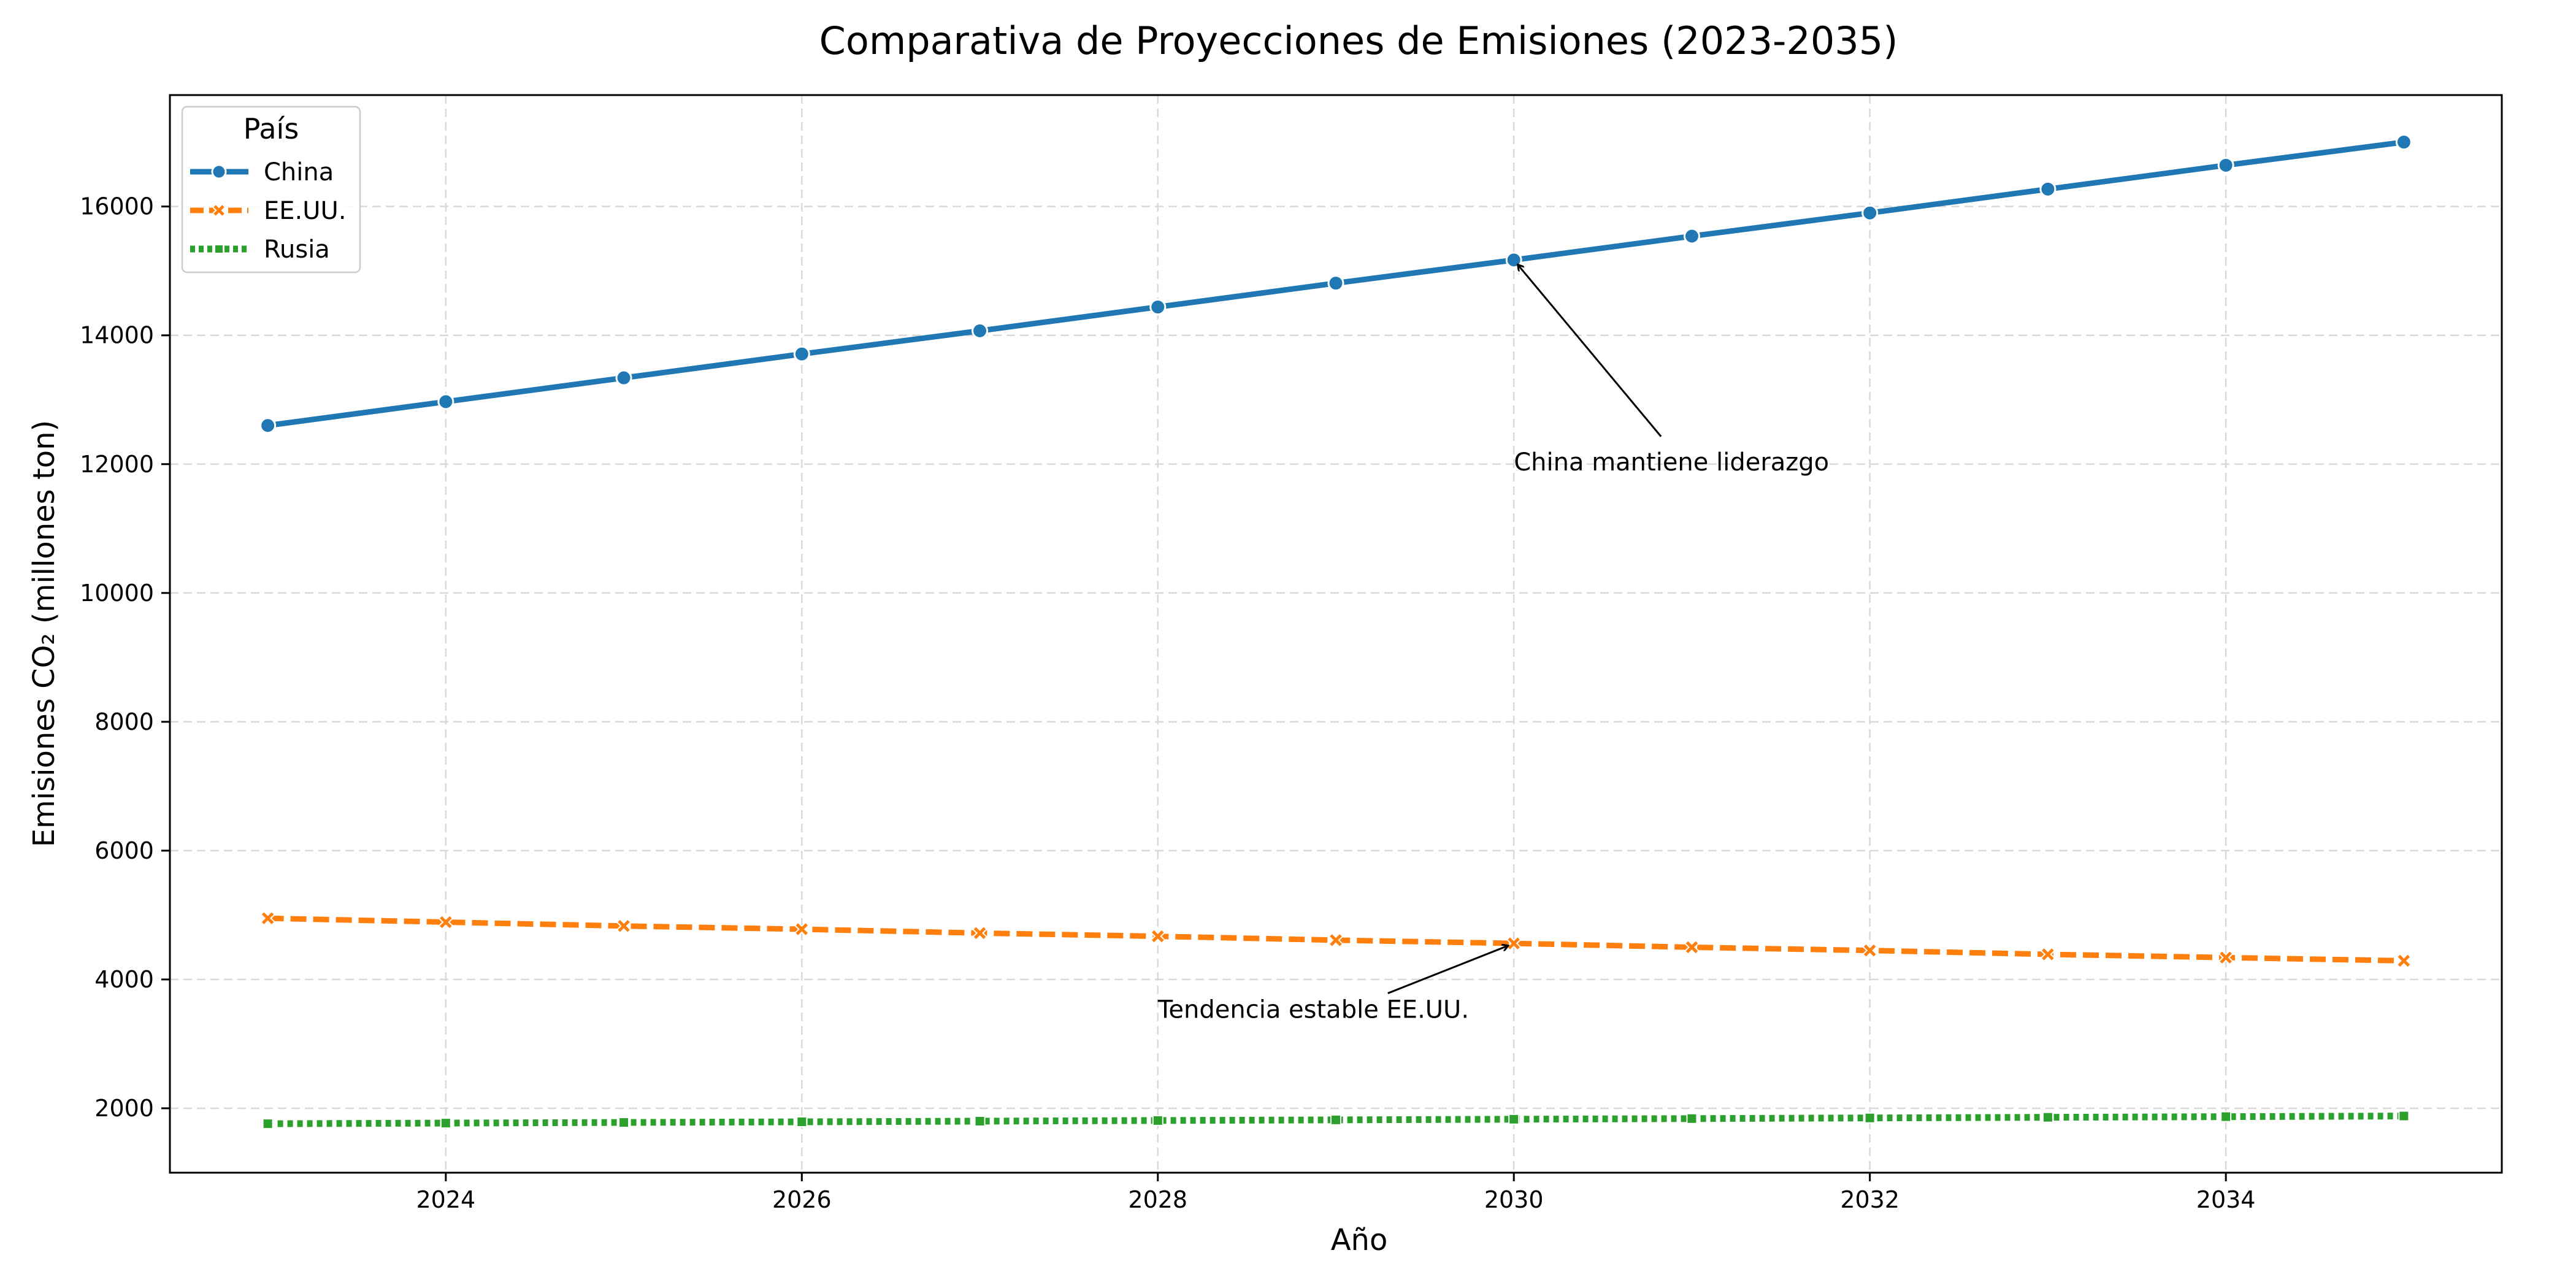 This screenshot has width=2576, height=1288. I want to click on legend-entry-ee-uu-: EE.UU., so click(268, 211).